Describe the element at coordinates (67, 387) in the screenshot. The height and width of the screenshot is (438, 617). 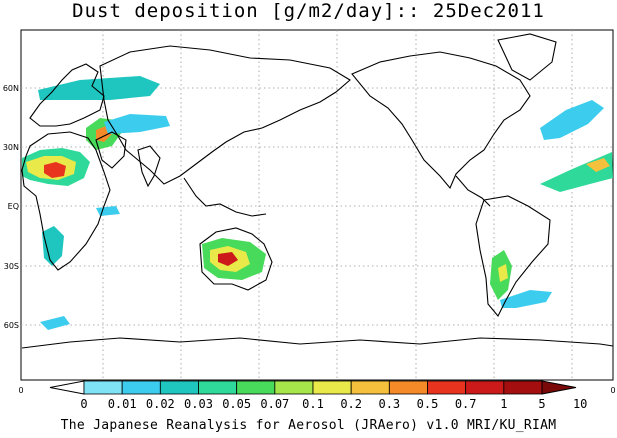
I see `colorbar-arrow-low` at that location.